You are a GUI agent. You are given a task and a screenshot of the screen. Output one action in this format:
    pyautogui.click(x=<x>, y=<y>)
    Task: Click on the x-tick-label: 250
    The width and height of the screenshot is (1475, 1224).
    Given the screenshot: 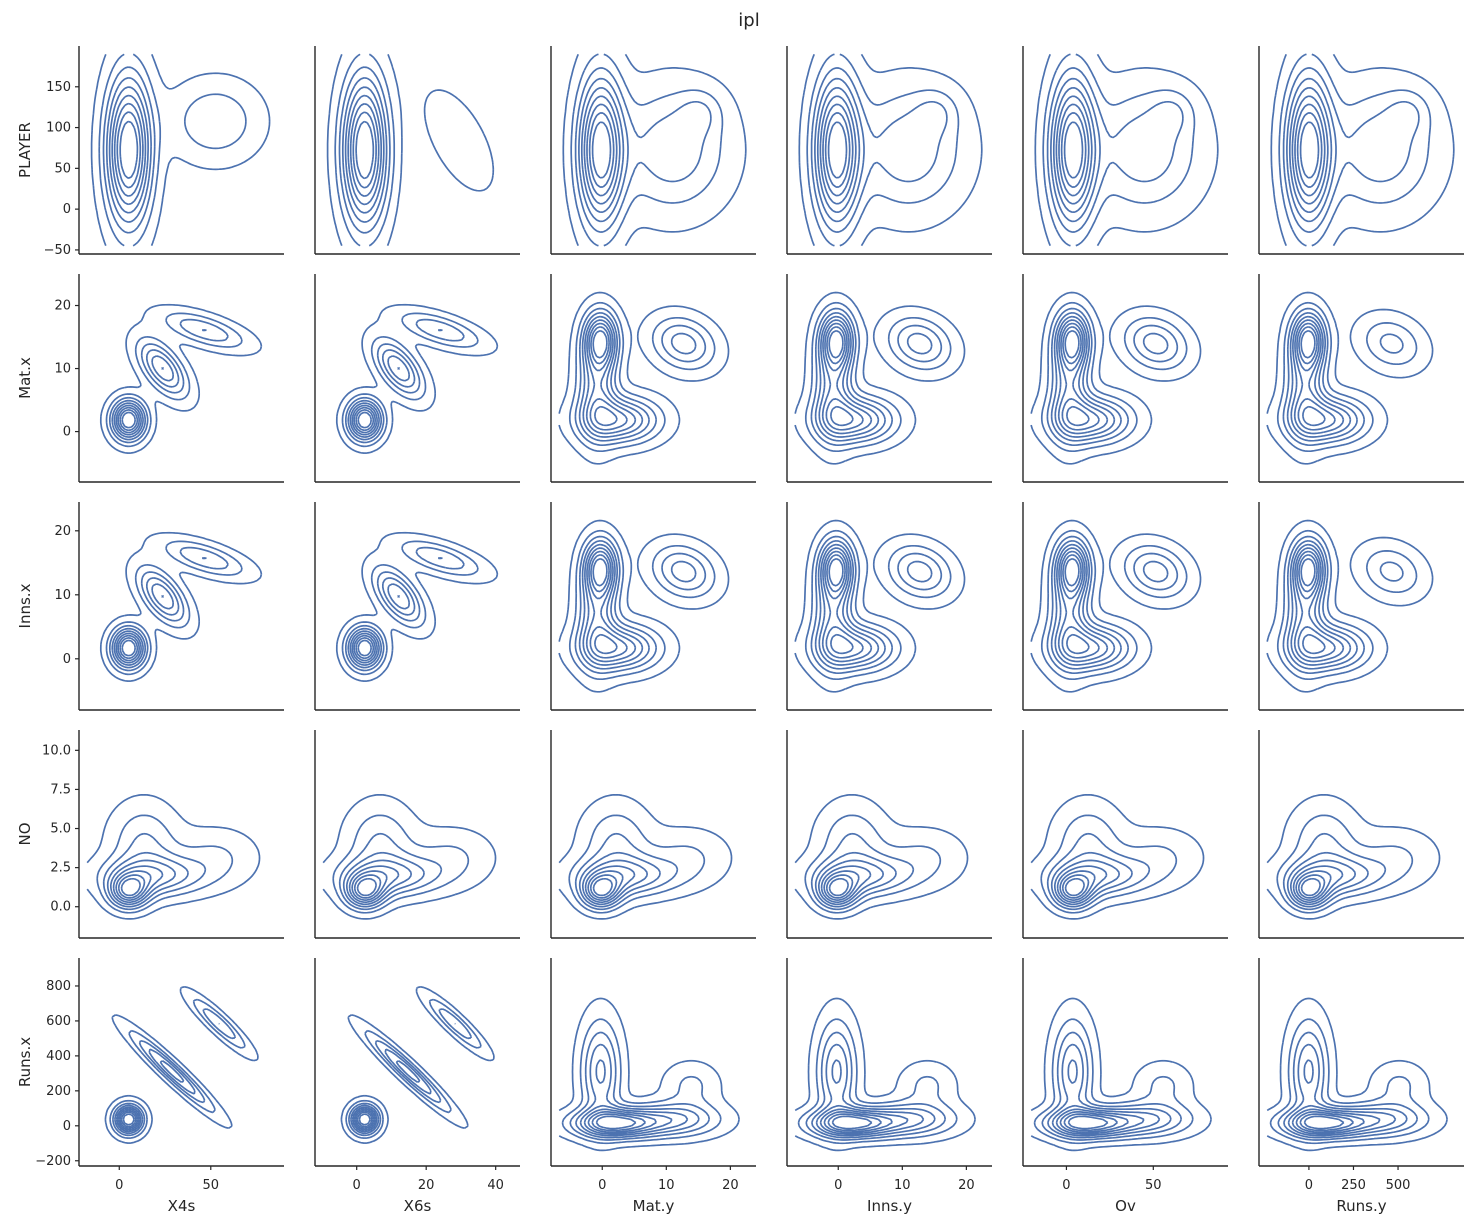 What is the action you would take?
    pyautogui.click(x=1353, y=1185)
    